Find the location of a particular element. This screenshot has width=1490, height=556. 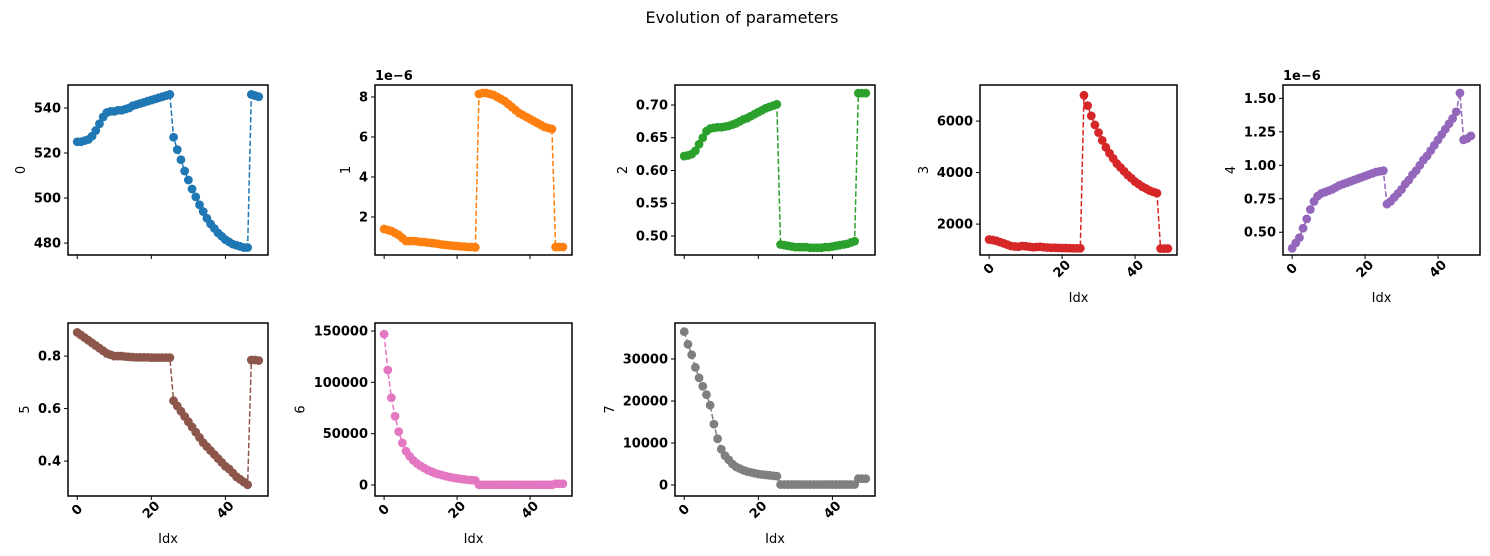

y-tick-label: 540 is located at coordinates (47, 108).